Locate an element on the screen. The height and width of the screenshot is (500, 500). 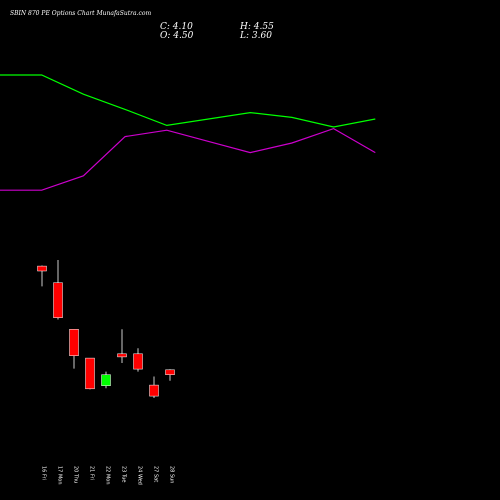
close-readout: C: 4.10 is located at coordinates (176, 27).